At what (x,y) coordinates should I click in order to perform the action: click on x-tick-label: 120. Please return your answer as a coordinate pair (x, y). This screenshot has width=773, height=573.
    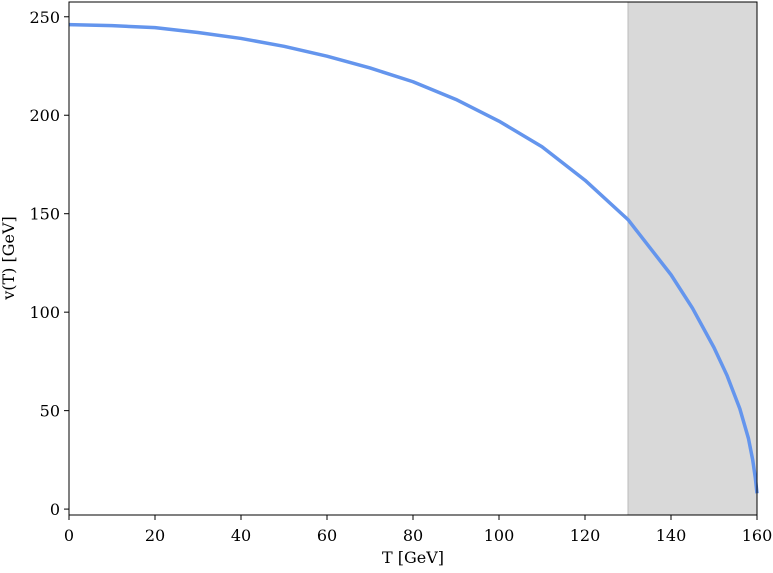
    Looking at the image, I should click on (585, 535).